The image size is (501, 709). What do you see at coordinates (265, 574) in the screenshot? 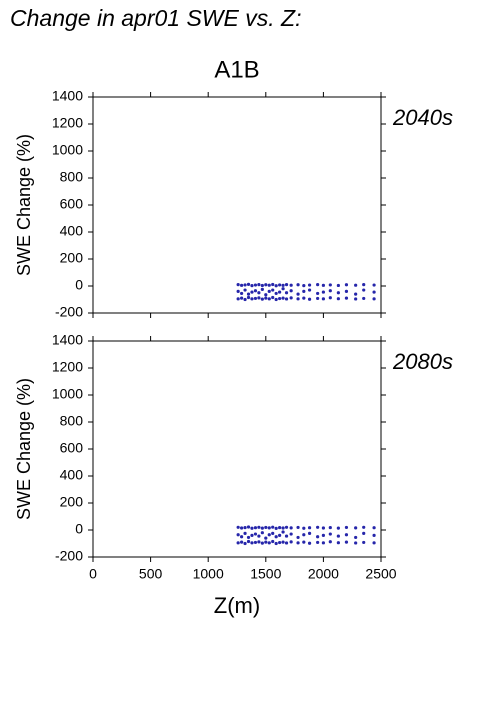
I see `x-tick-label: 1500` at bounding box center [265, 574].